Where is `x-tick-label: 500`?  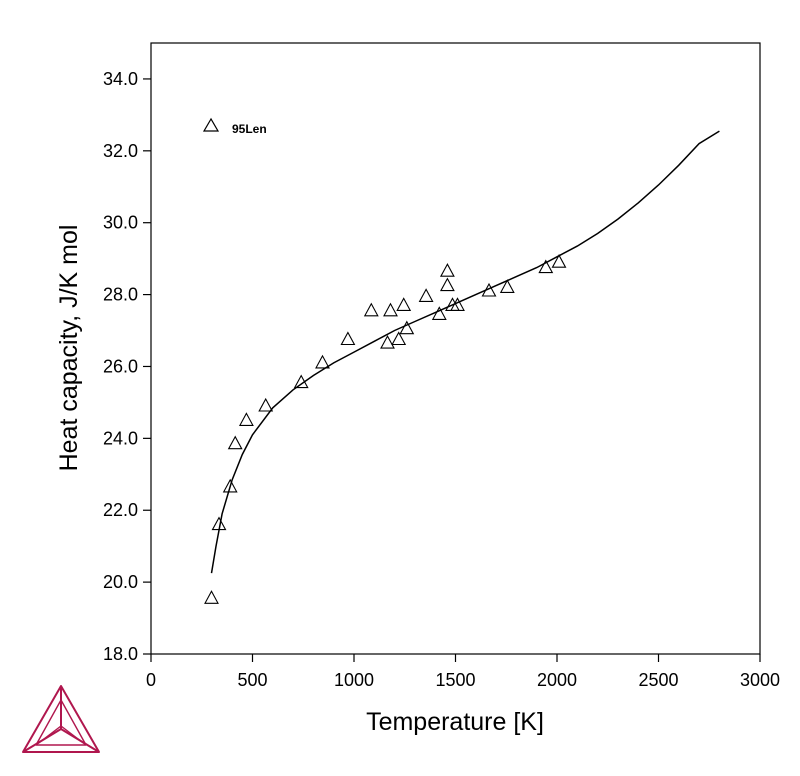
x-tick-label: 500 is located at coordinates (252, 680).